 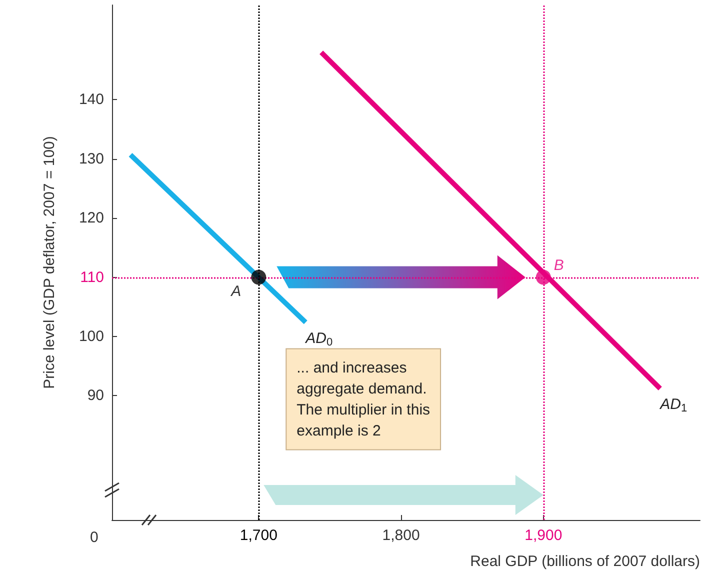 I want to click on y-tick-label: 120, so click(x=91, y=218).